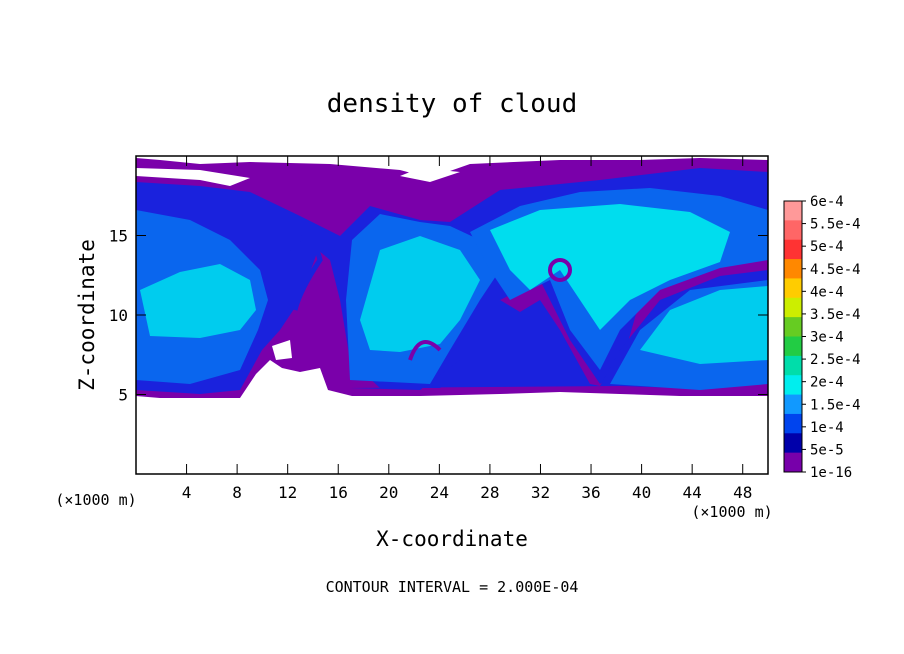  I want to click on colorbar-label: 5e-5, so click(827, 450).